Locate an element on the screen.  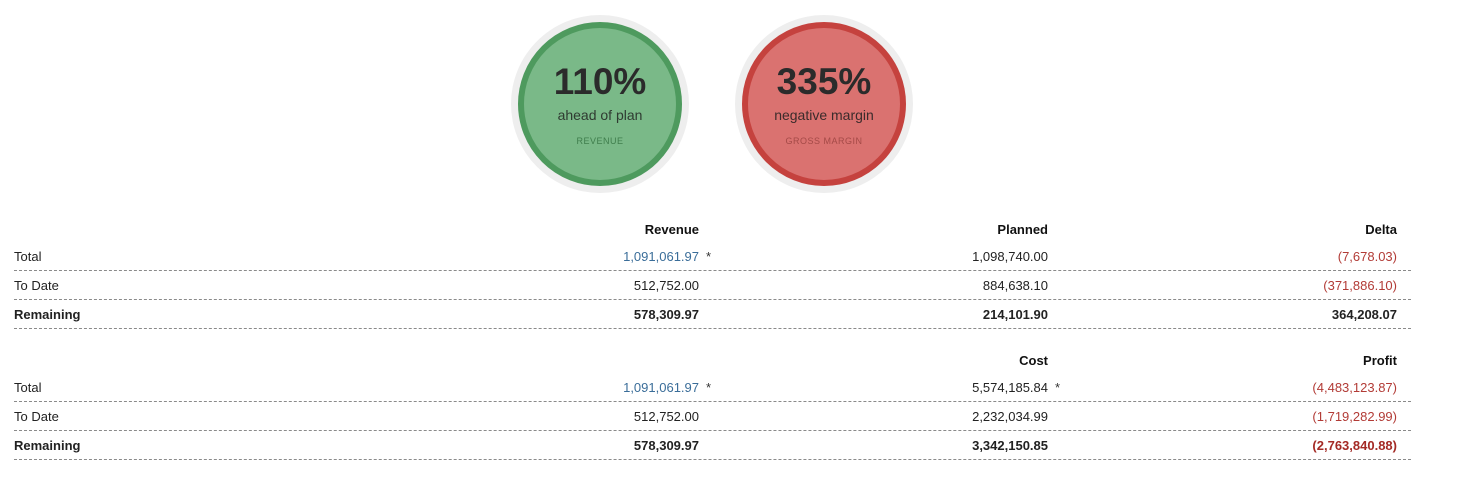
planned-value: 214,101.90 is located at coordinates (1015, 314).